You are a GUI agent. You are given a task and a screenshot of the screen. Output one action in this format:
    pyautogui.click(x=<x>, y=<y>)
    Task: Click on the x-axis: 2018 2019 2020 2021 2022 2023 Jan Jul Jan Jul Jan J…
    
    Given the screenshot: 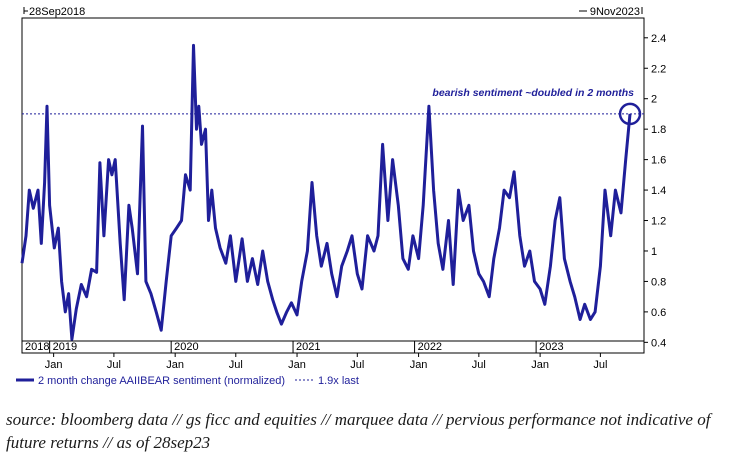 What is the action you would take?
    pyautogui.click(x=333, y=355)
    